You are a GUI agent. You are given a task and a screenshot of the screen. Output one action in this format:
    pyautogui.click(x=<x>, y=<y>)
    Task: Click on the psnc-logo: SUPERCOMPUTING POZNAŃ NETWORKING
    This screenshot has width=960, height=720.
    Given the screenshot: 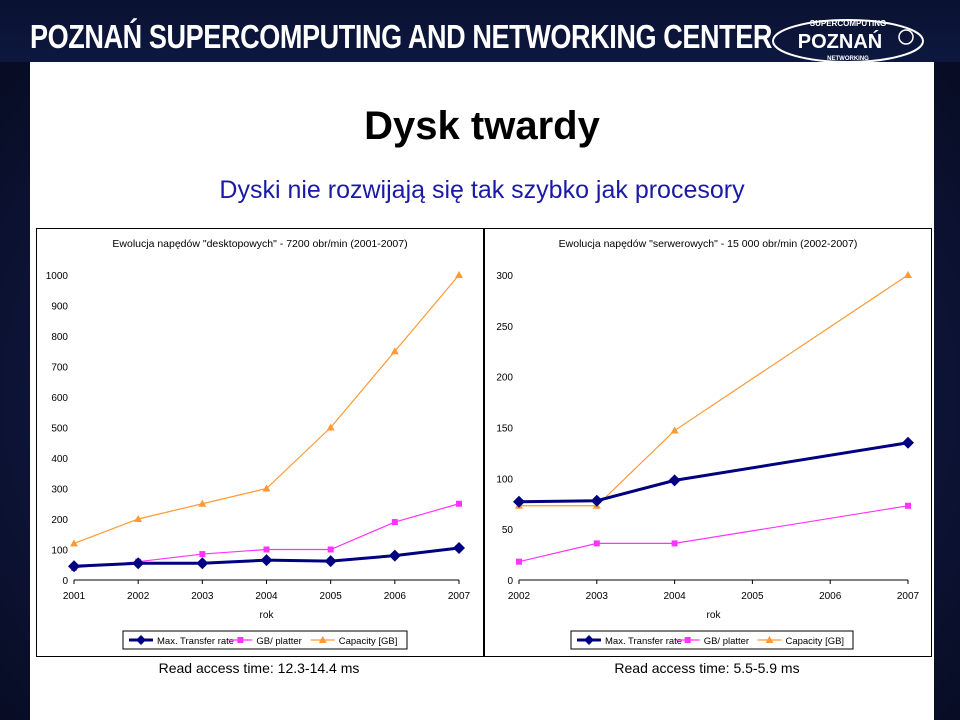 What is the action you would take?
    pyautogui.click(x=848, y=41)
    